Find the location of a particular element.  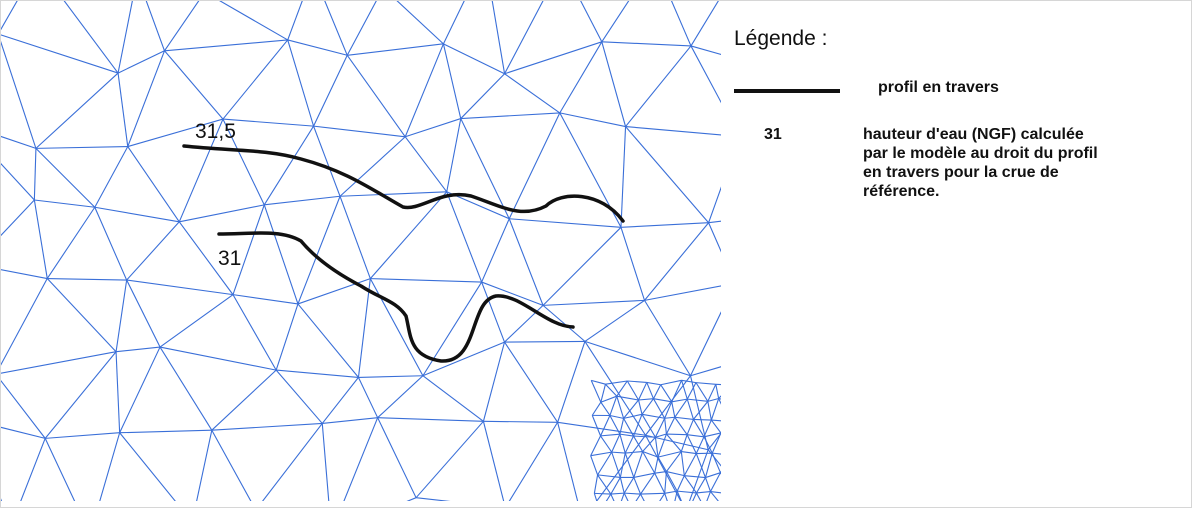

legend-height-sample: 31 is located at coordinates (773, 135).